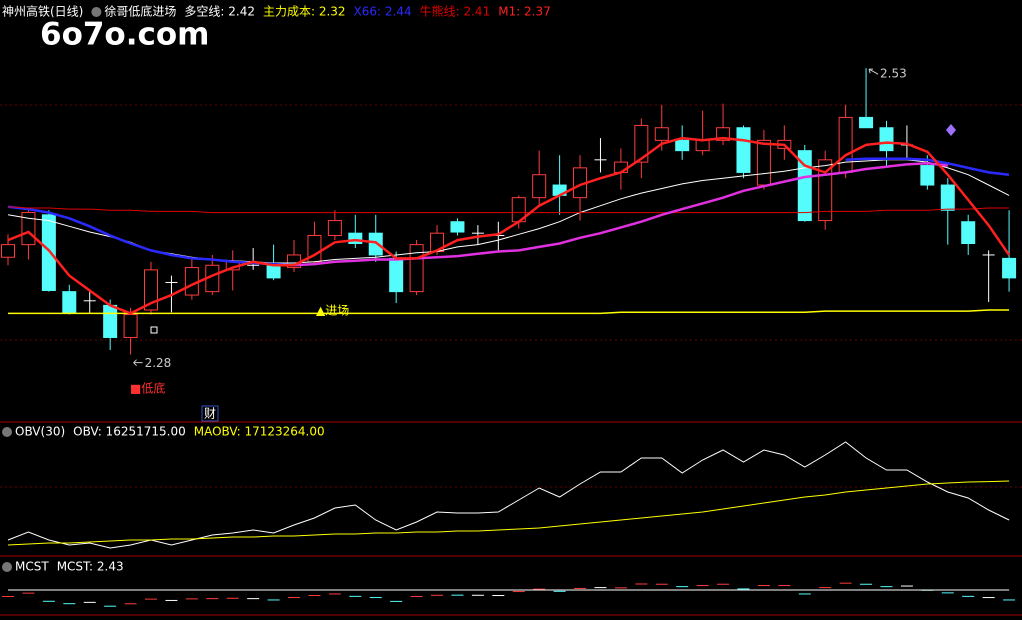  I want to click on bottom-signal: ■低底, so click(147, 388).